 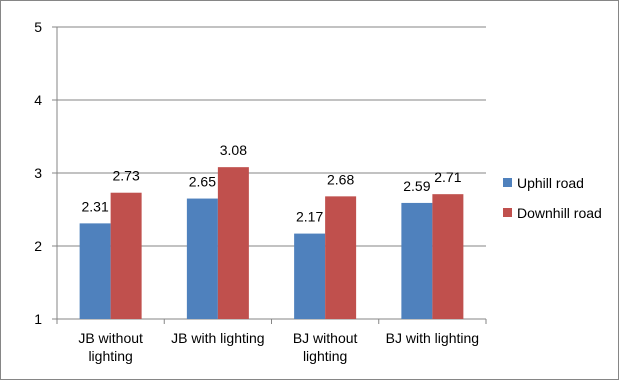 I want to click on legend-label: Downhill road, so click(x=559, y=213).